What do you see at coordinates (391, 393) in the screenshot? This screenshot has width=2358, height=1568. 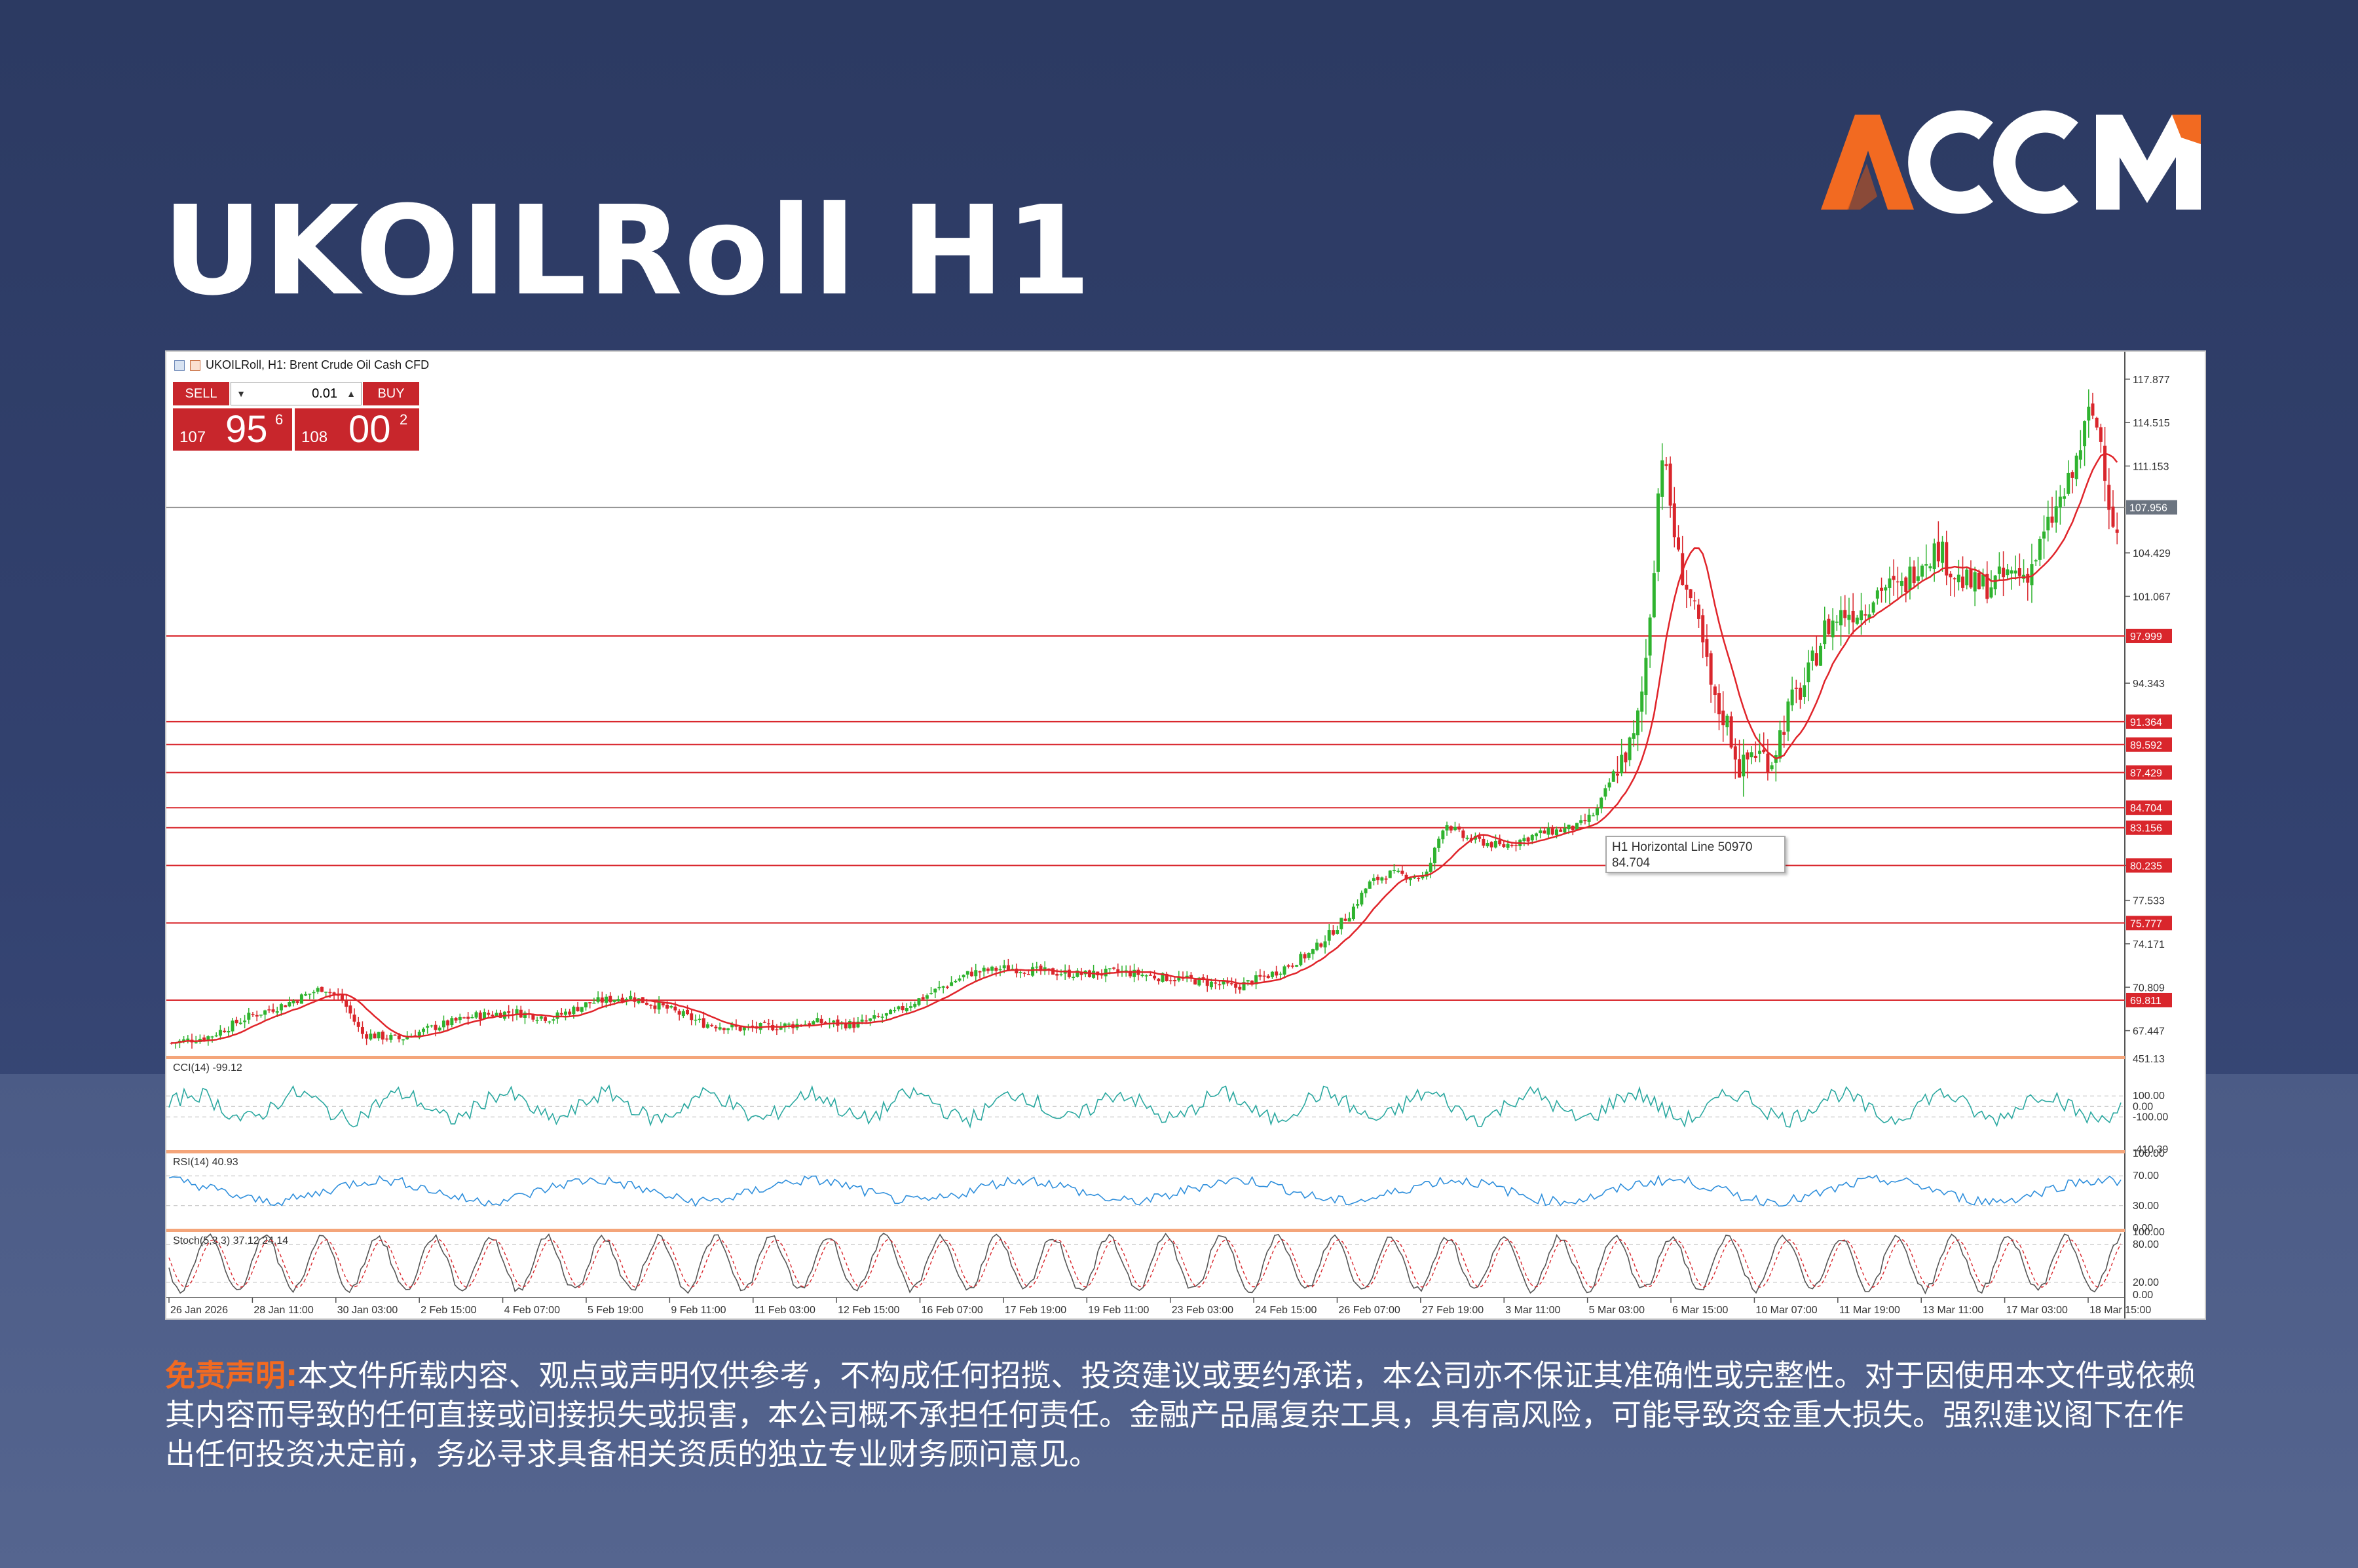 I see `buy-button: BUY` at bounding box center [391, 393].